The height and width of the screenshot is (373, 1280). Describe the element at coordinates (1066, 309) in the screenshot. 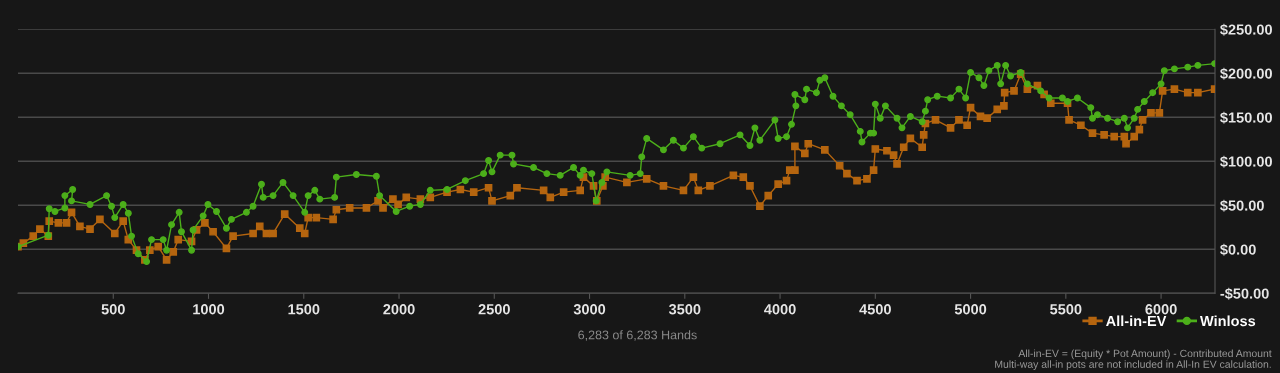

I see `x-tick-label: 5500` at that location.